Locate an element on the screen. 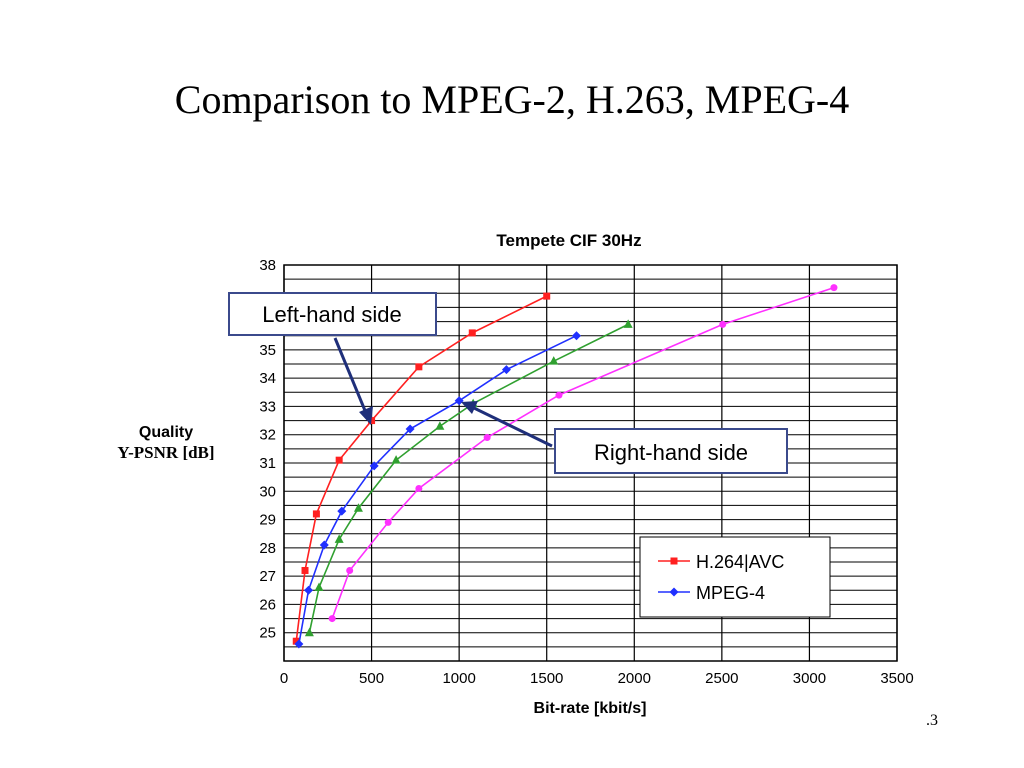 The height and width of the screenshot is (768, 1024). right-callout-arrowhead is located at coordinates (469, 407).